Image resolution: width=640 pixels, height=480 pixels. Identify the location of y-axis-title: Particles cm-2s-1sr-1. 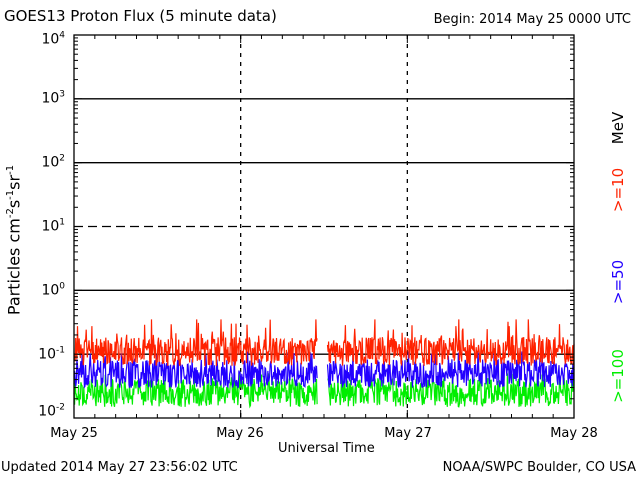
(14, 240).